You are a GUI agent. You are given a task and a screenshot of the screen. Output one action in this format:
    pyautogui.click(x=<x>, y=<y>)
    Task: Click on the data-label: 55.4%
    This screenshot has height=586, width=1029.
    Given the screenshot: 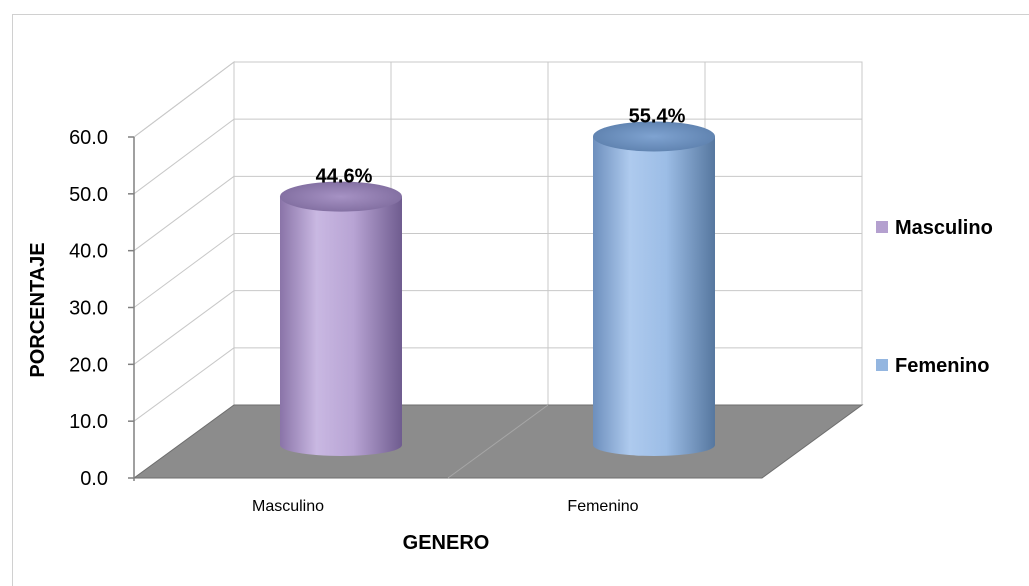 What is the action you would take?
    pyautogui.click(x=657, y=116)
    